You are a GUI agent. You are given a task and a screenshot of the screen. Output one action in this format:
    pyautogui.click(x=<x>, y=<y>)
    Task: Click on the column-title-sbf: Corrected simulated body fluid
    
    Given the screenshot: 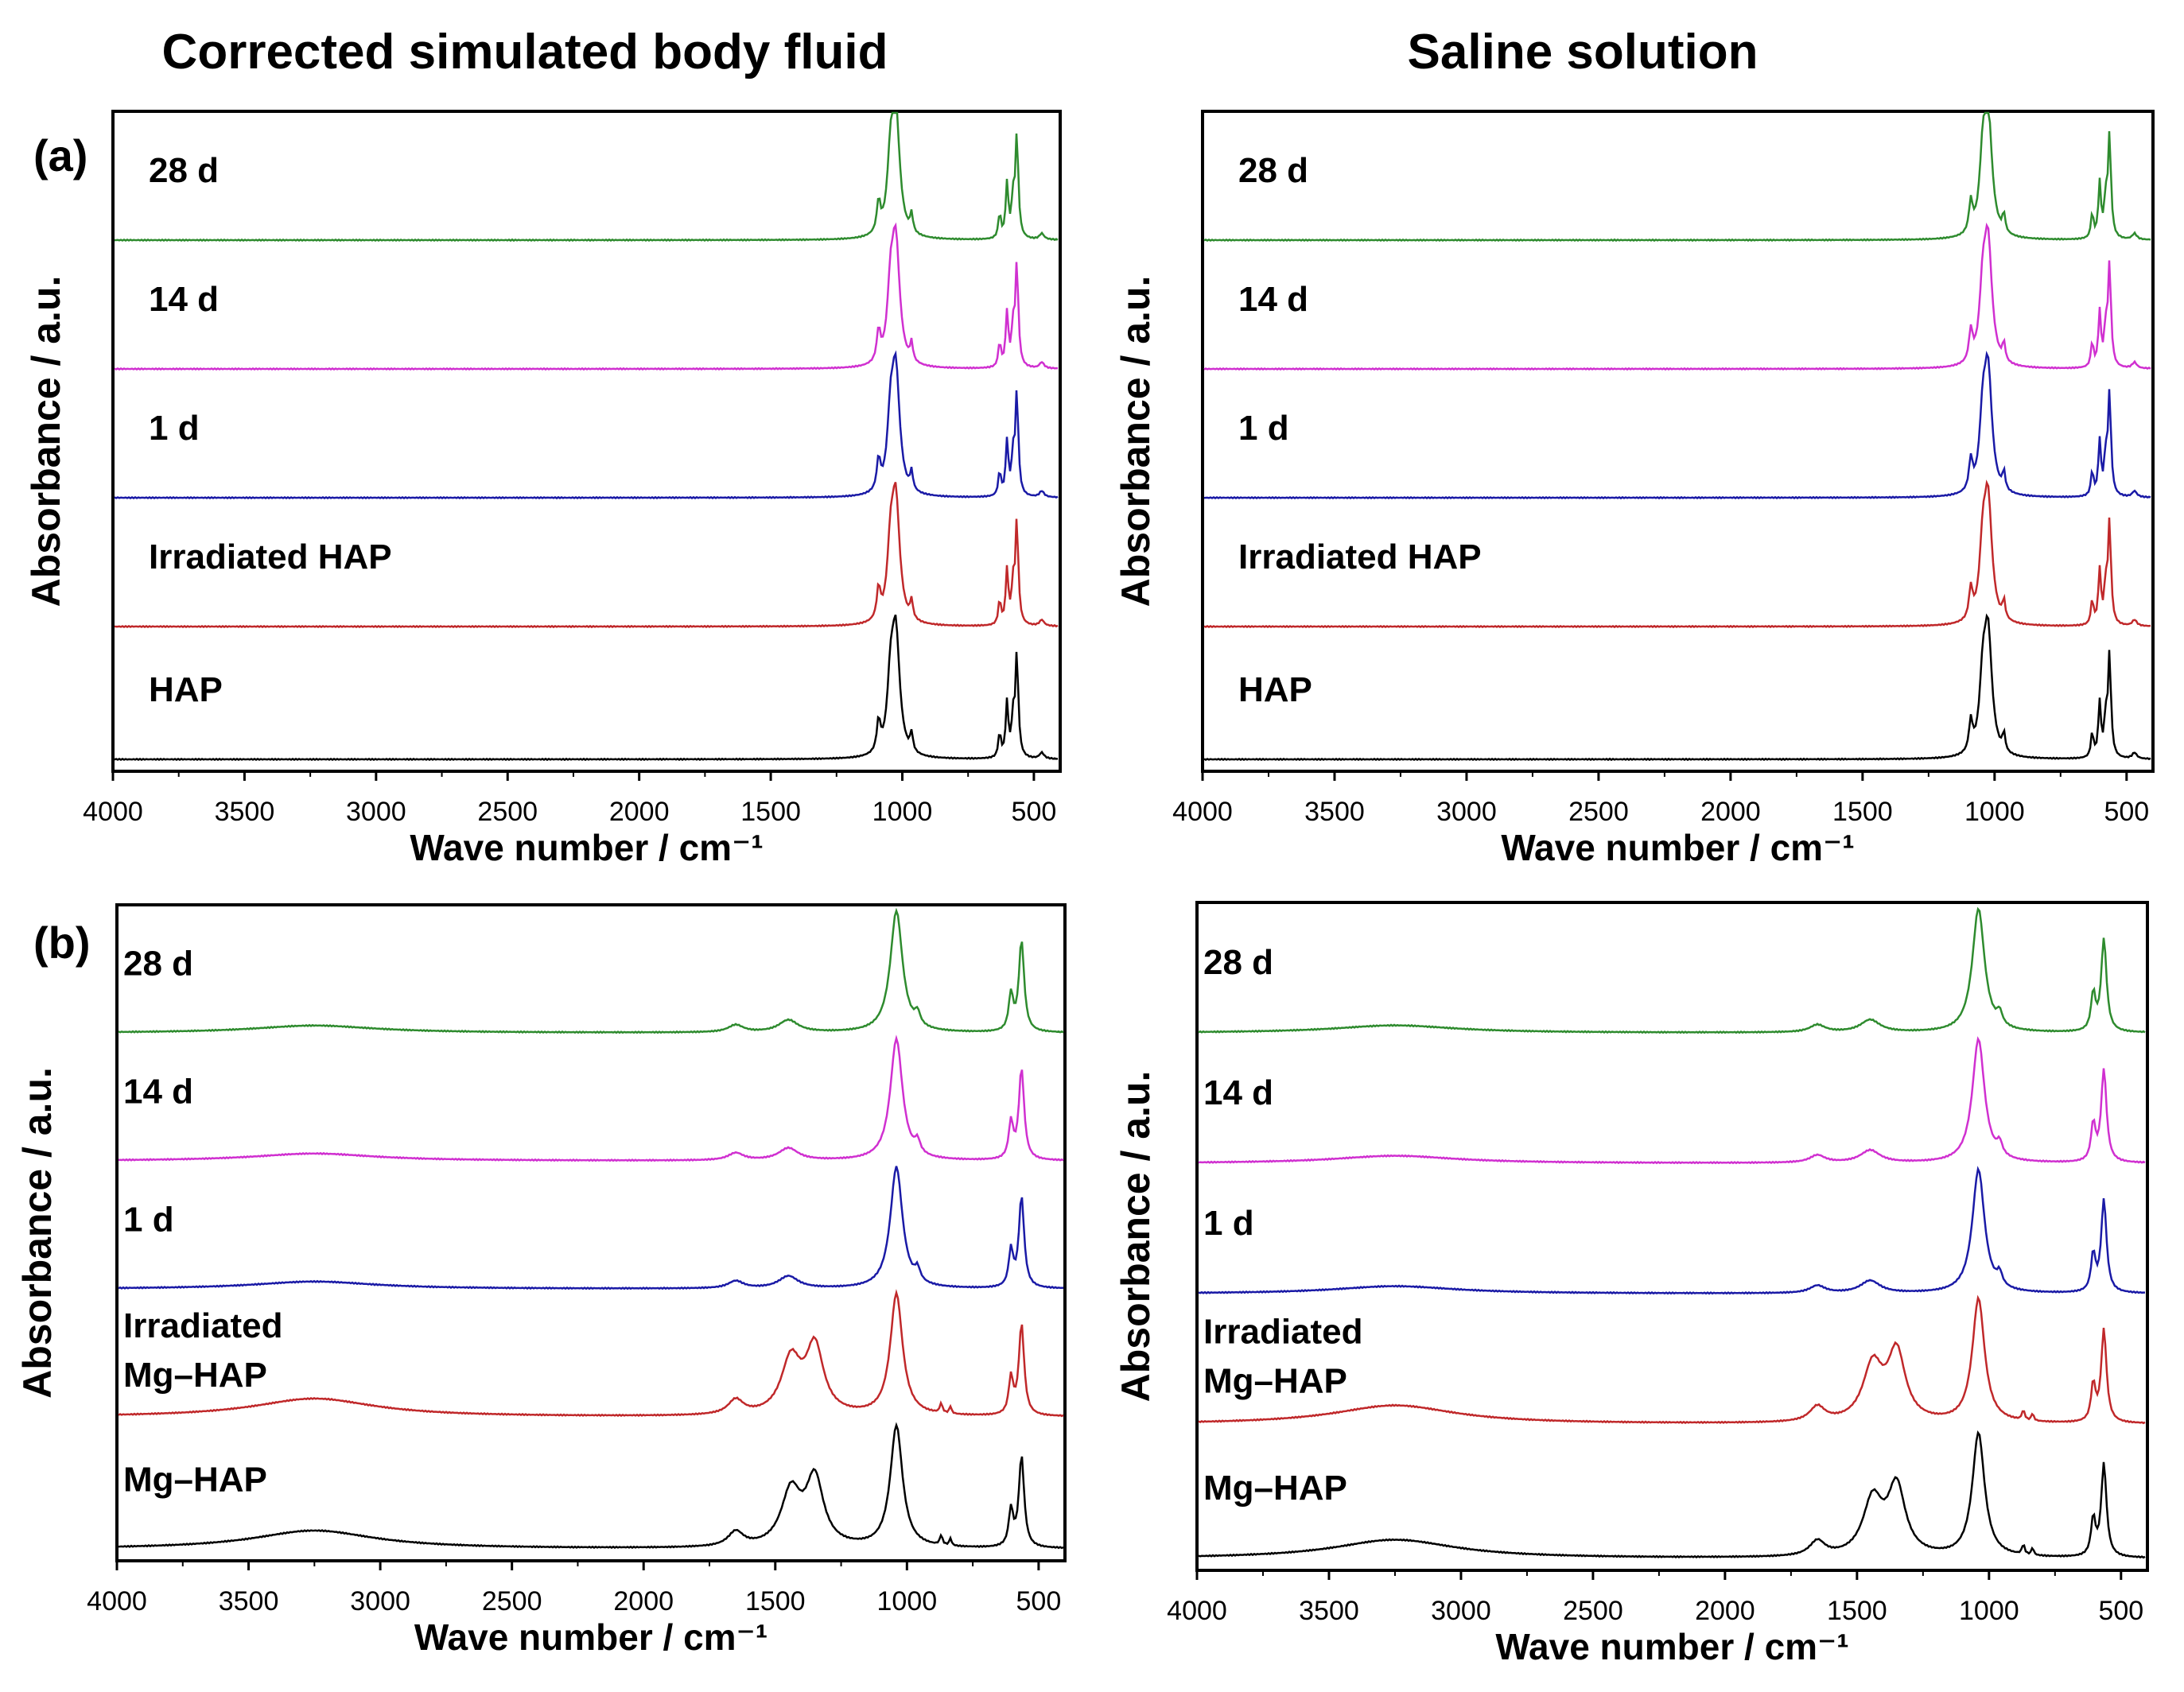 What is the action you would take?
    pyautogui.click(x=524, y=52)
    